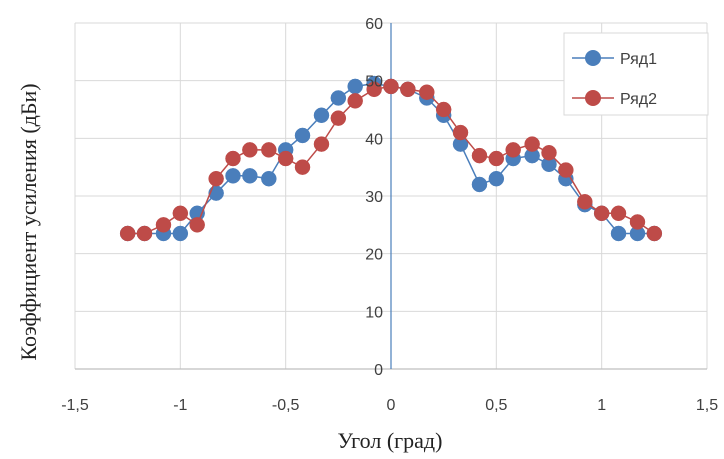  What do you see at coordinates (391, 405) in the screenshot?
I see `x-tick-label: 0` at bounding box center [391, 405].